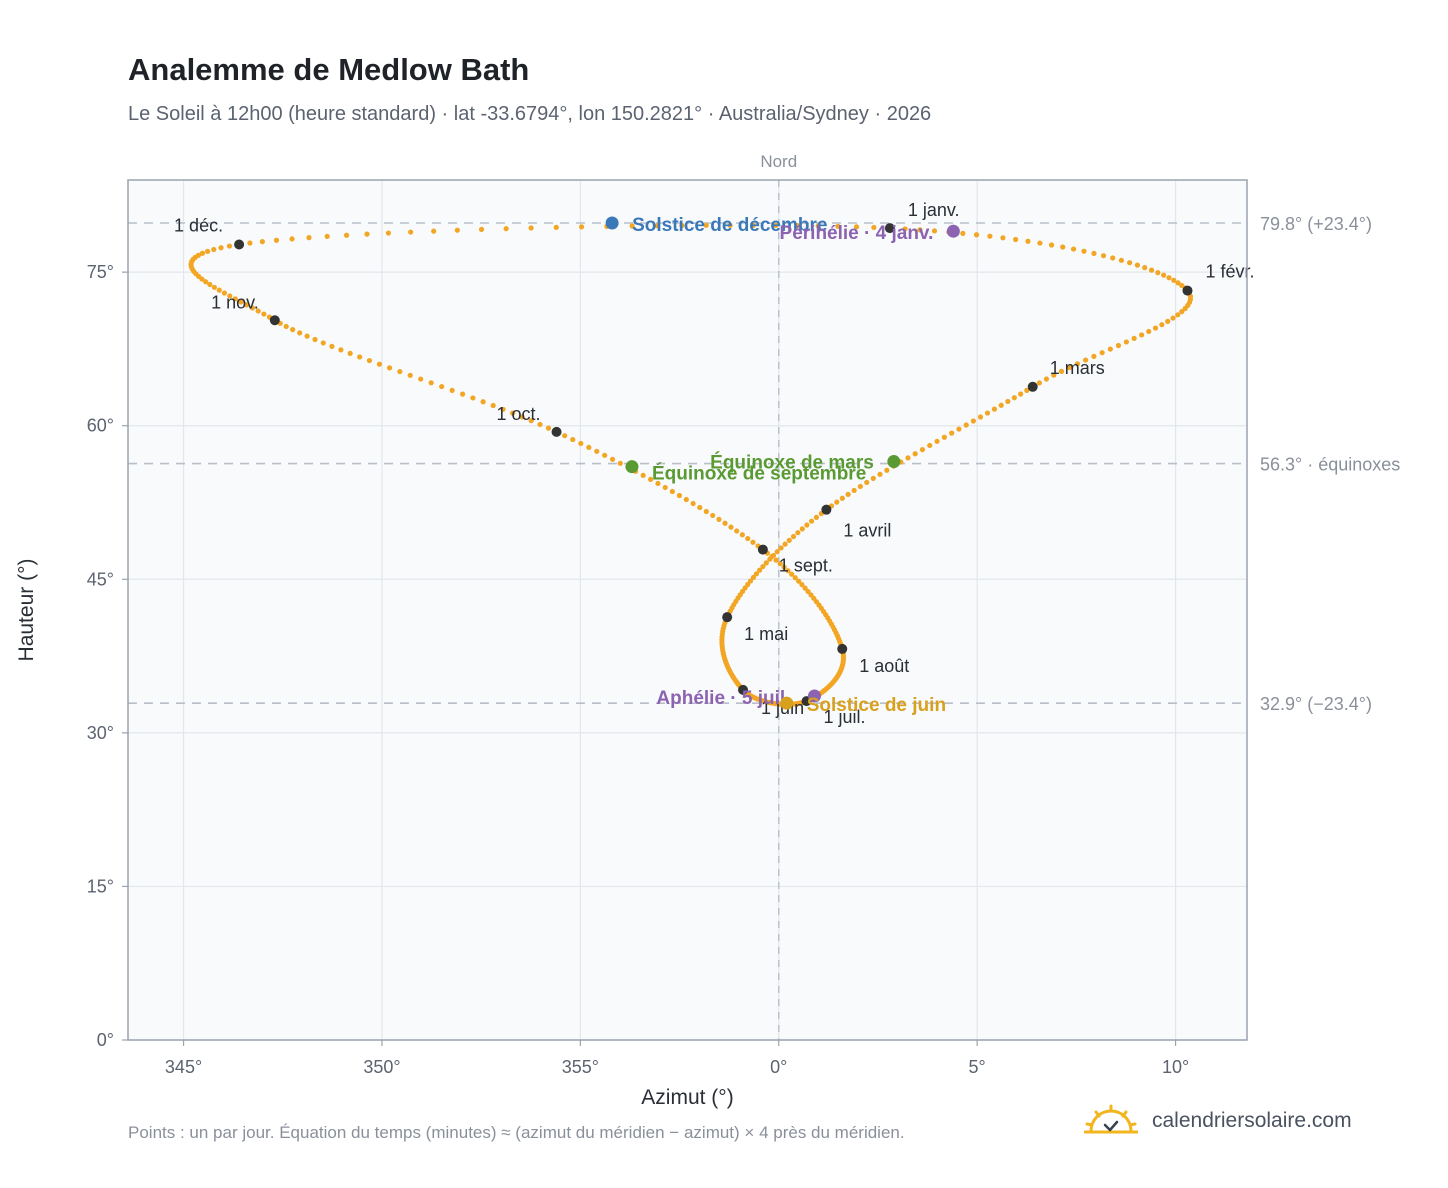  I want to click on month-label: 1 avril, so click(867, 531).